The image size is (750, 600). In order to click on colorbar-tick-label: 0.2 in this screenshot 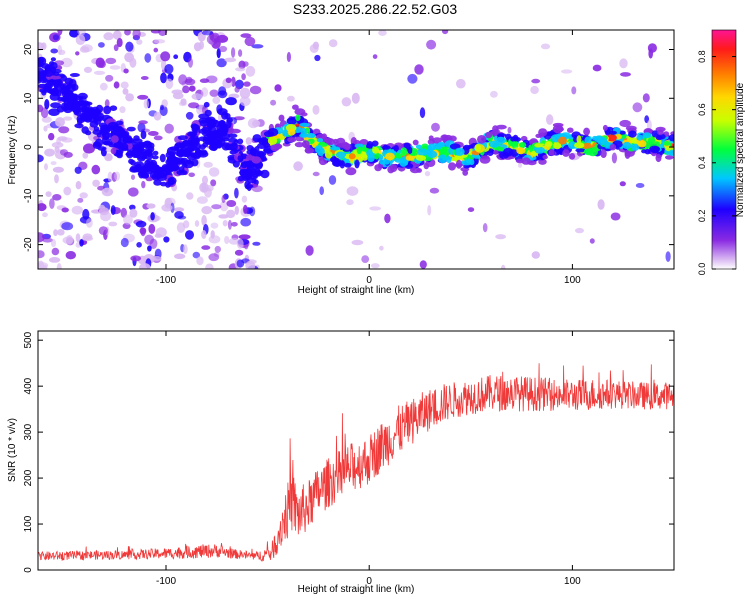, I will do `click(702, 216)`.